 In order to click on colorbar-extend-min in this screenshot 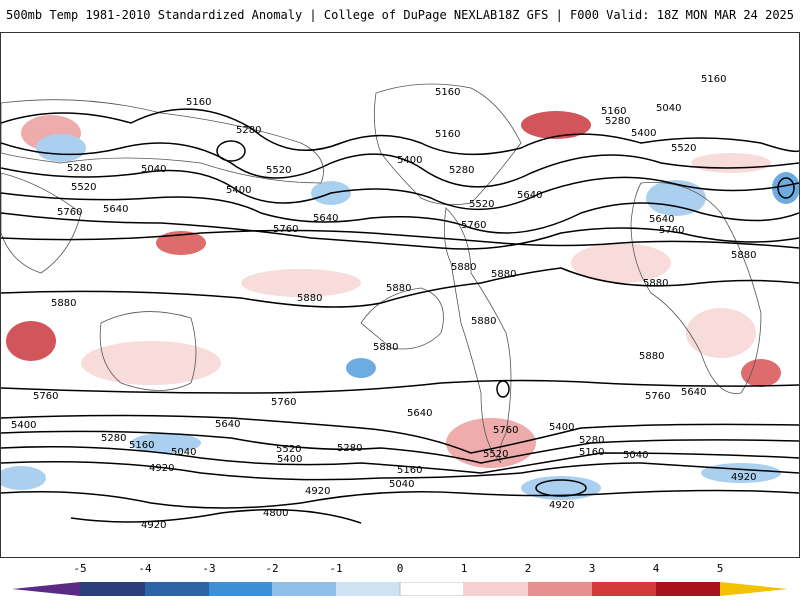, I will do `click(46, 589)`.